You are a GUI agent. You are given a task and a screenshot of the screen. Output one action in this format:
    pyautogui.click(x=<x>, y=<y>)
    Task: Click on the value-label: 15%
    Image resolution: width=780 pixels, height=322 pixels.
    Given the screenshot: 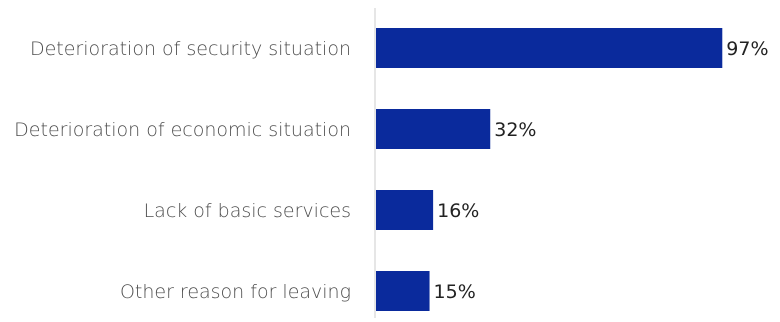 What is the action you would take?
    pyautogui.click(x=455, y=292)
    